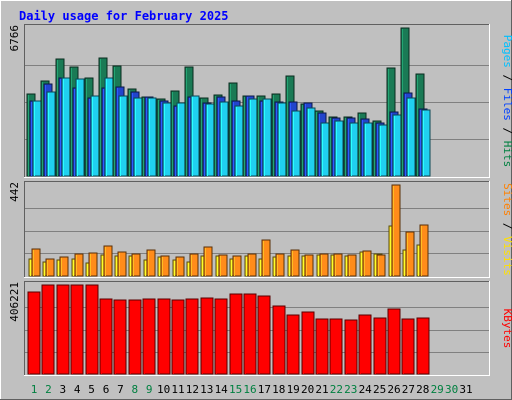  I want to click on legend-part-2: Visits, so click(506, 256).